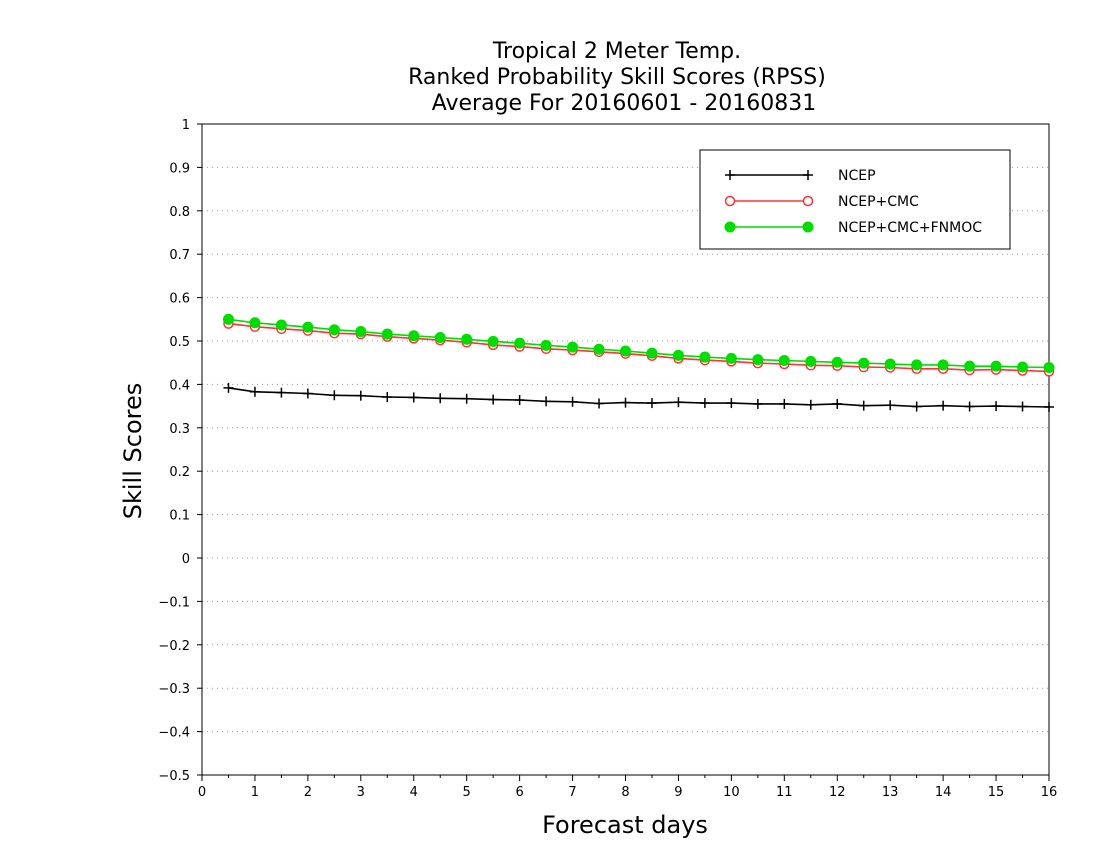 The image size is (1100, 854). What do you see at coordinates (467, 792) in the screenshot?
I see `x-tick-label: 5` at bounding box center [467, 792].